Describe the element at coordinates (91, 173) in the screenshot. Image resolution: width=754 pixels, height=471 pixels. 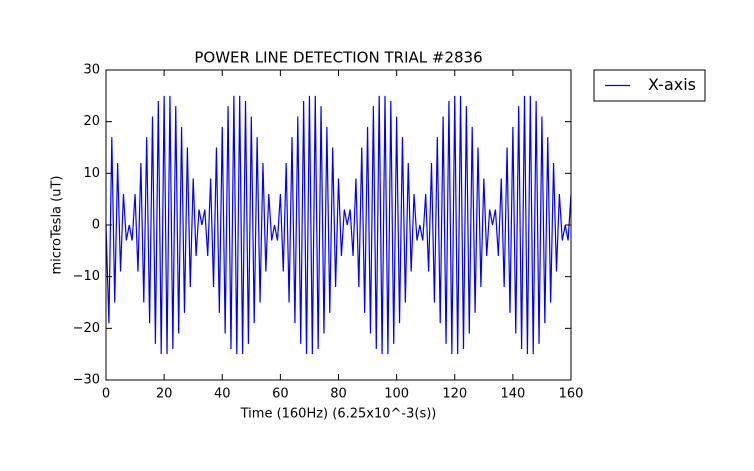
I see `y-tick-label: 10` at that location.